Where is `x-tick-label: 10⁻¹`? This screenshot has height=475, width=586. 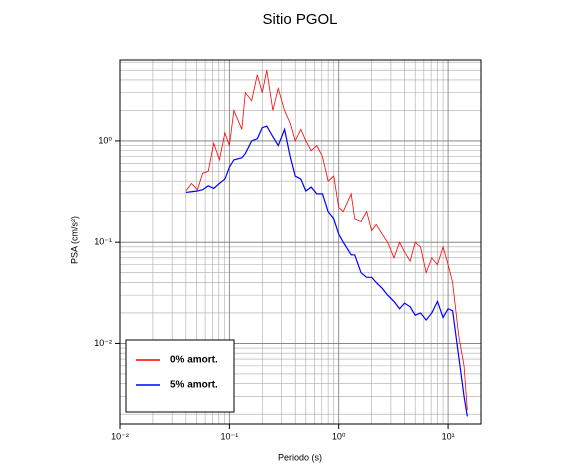 x-tick-label: 10⁻¹ is located at coordinates (229, 436).